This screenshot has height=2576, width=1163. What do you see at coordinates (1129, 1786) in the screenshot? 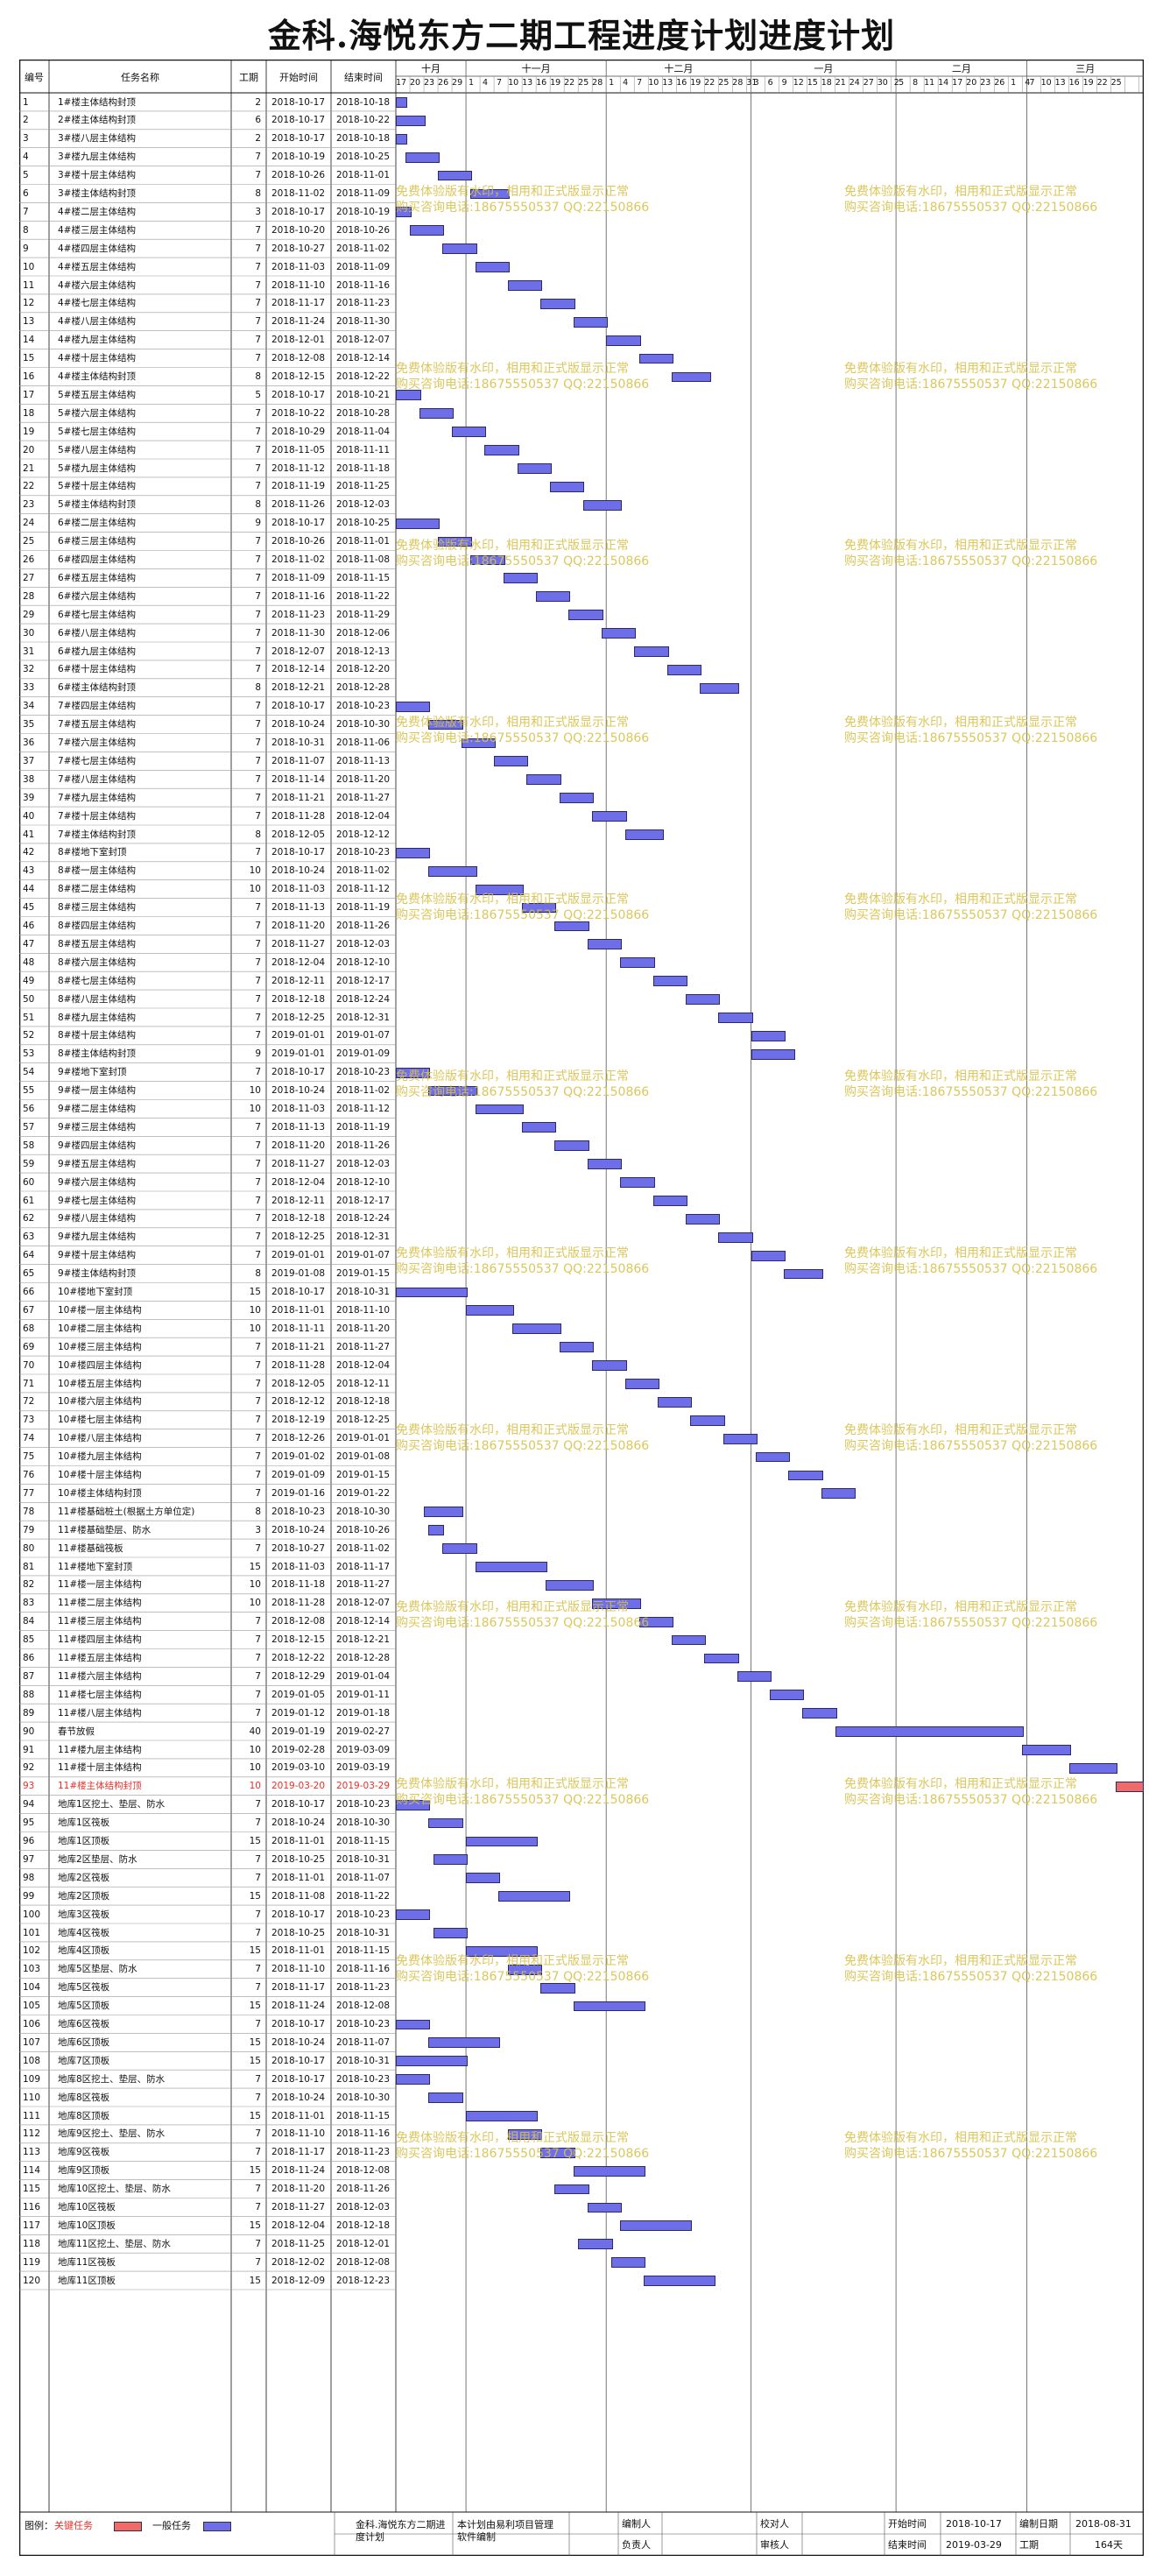
I see `critical-task-bar` at bounding box center [1129, 1786].